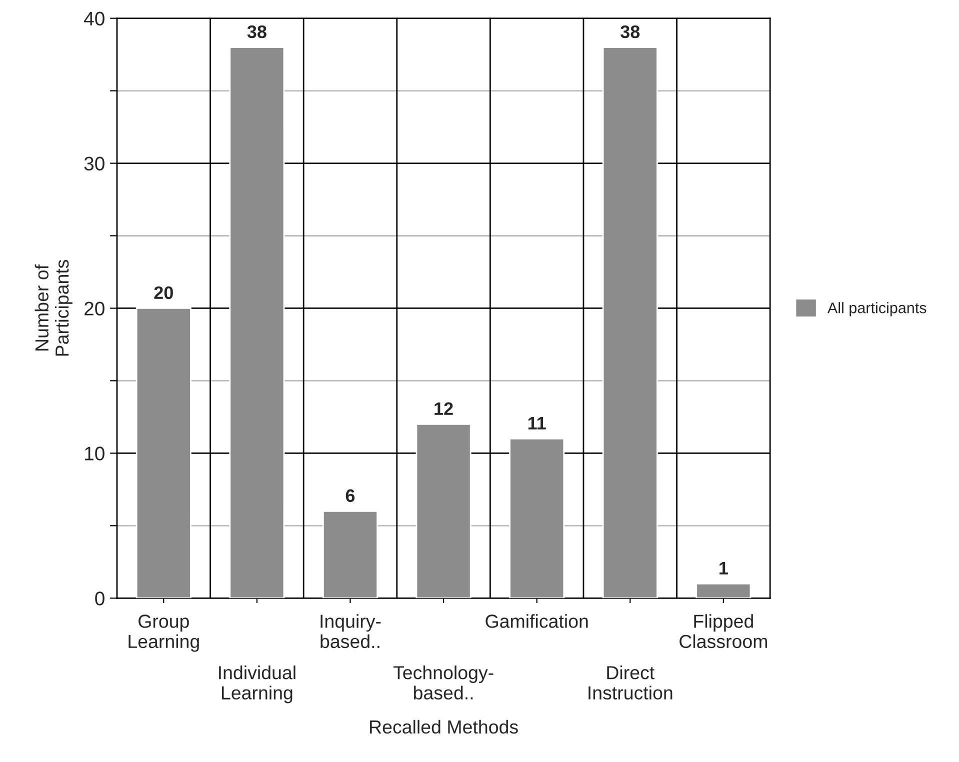  Describe the element at coordinates (94, 453) in the screenshot. I see `y-tick-label: 10` at that location.